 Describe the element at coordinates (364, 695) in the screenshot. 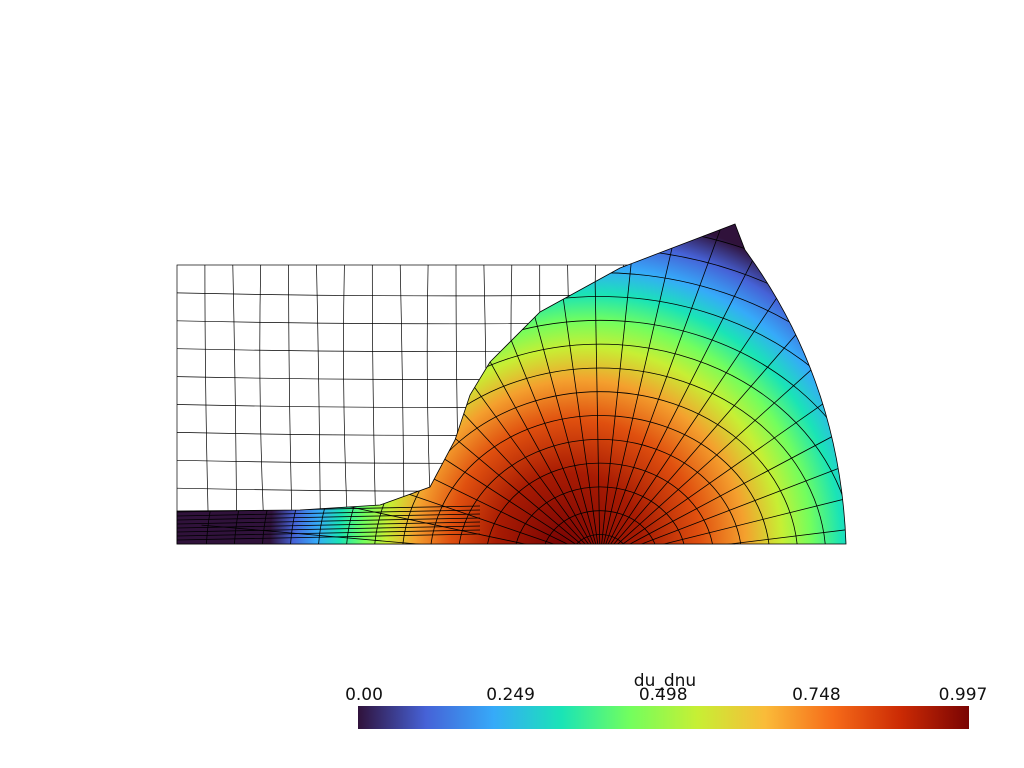

I see `colorbar-tick-label: 0.00` at that location.